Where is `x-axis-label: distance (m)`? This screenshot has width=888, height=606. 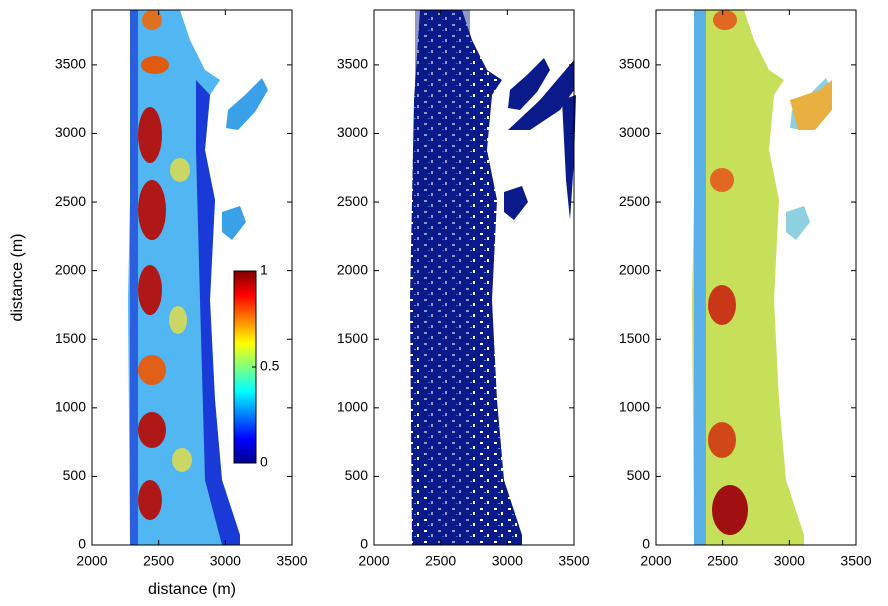 x-axis-label: distance (m) is located at coordinates (192, 589).